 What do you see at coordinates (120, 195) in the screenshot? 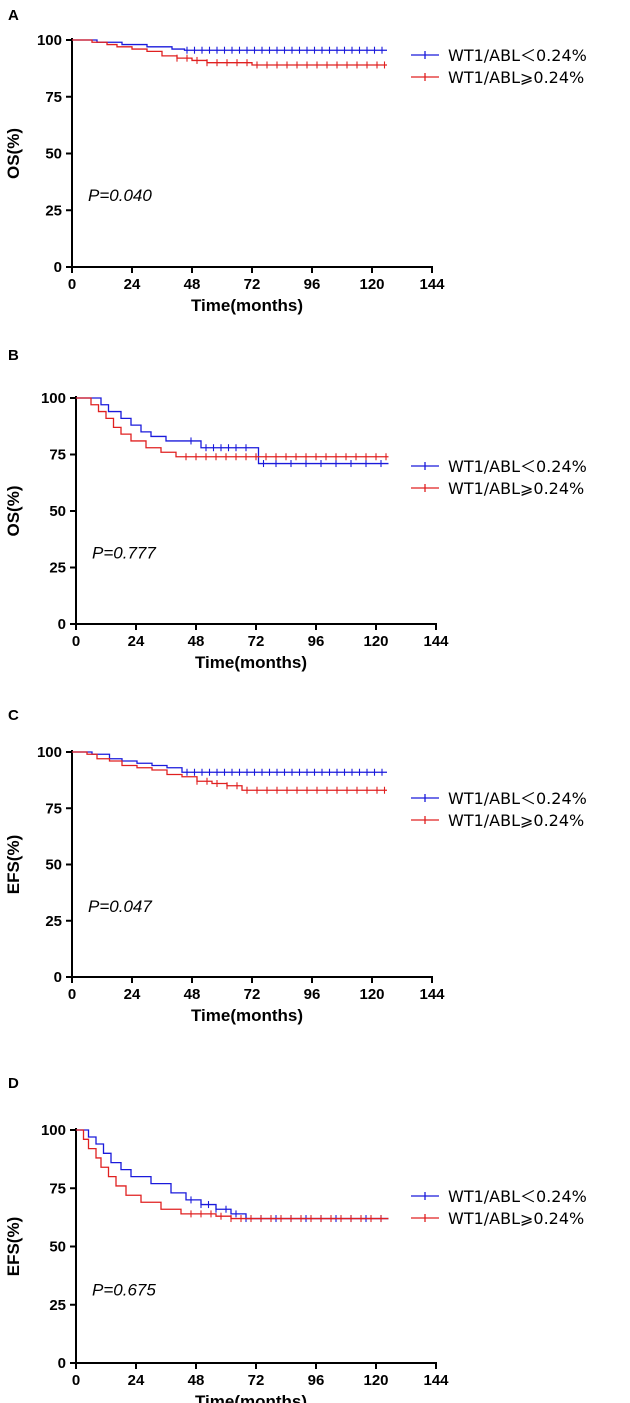
I see `p-value: P=0.040` at bounding box center [120, 195].